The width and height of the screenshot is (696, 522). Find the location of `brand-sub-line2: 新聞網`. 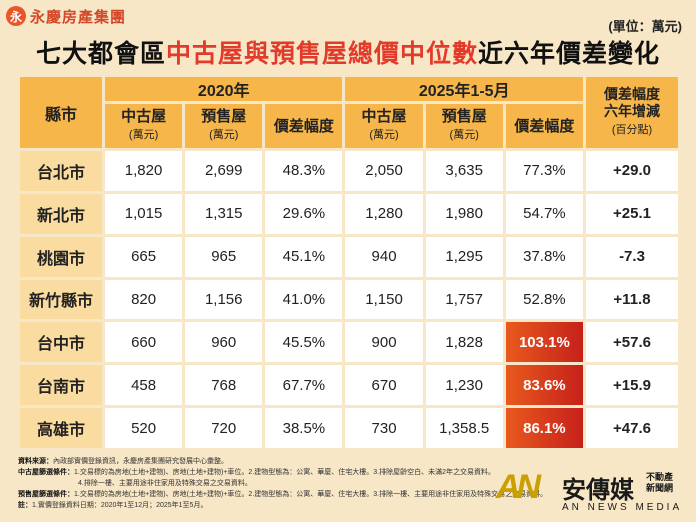

brand-sub-line2: 新聞網 is located at coordinates (660, 488).